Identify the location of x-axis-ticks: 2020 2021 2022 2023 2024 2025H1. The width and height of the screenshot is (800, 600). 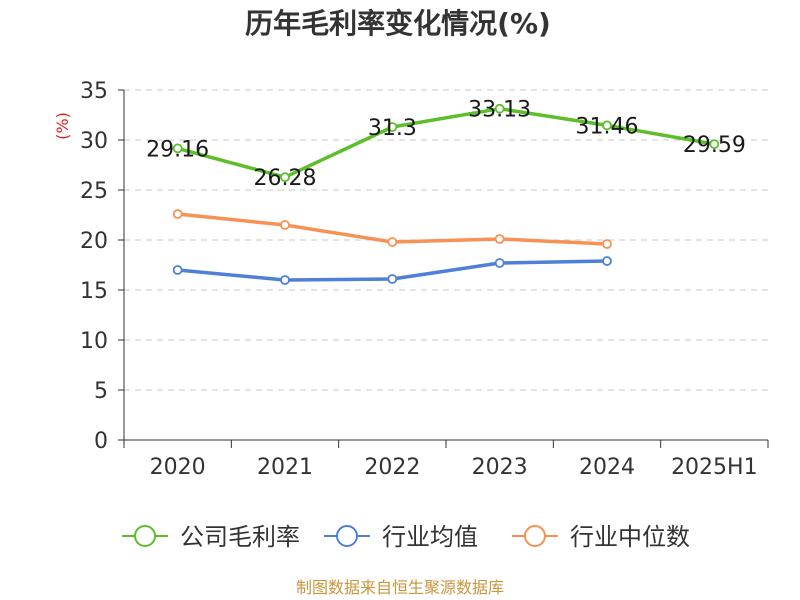
(446, 460).